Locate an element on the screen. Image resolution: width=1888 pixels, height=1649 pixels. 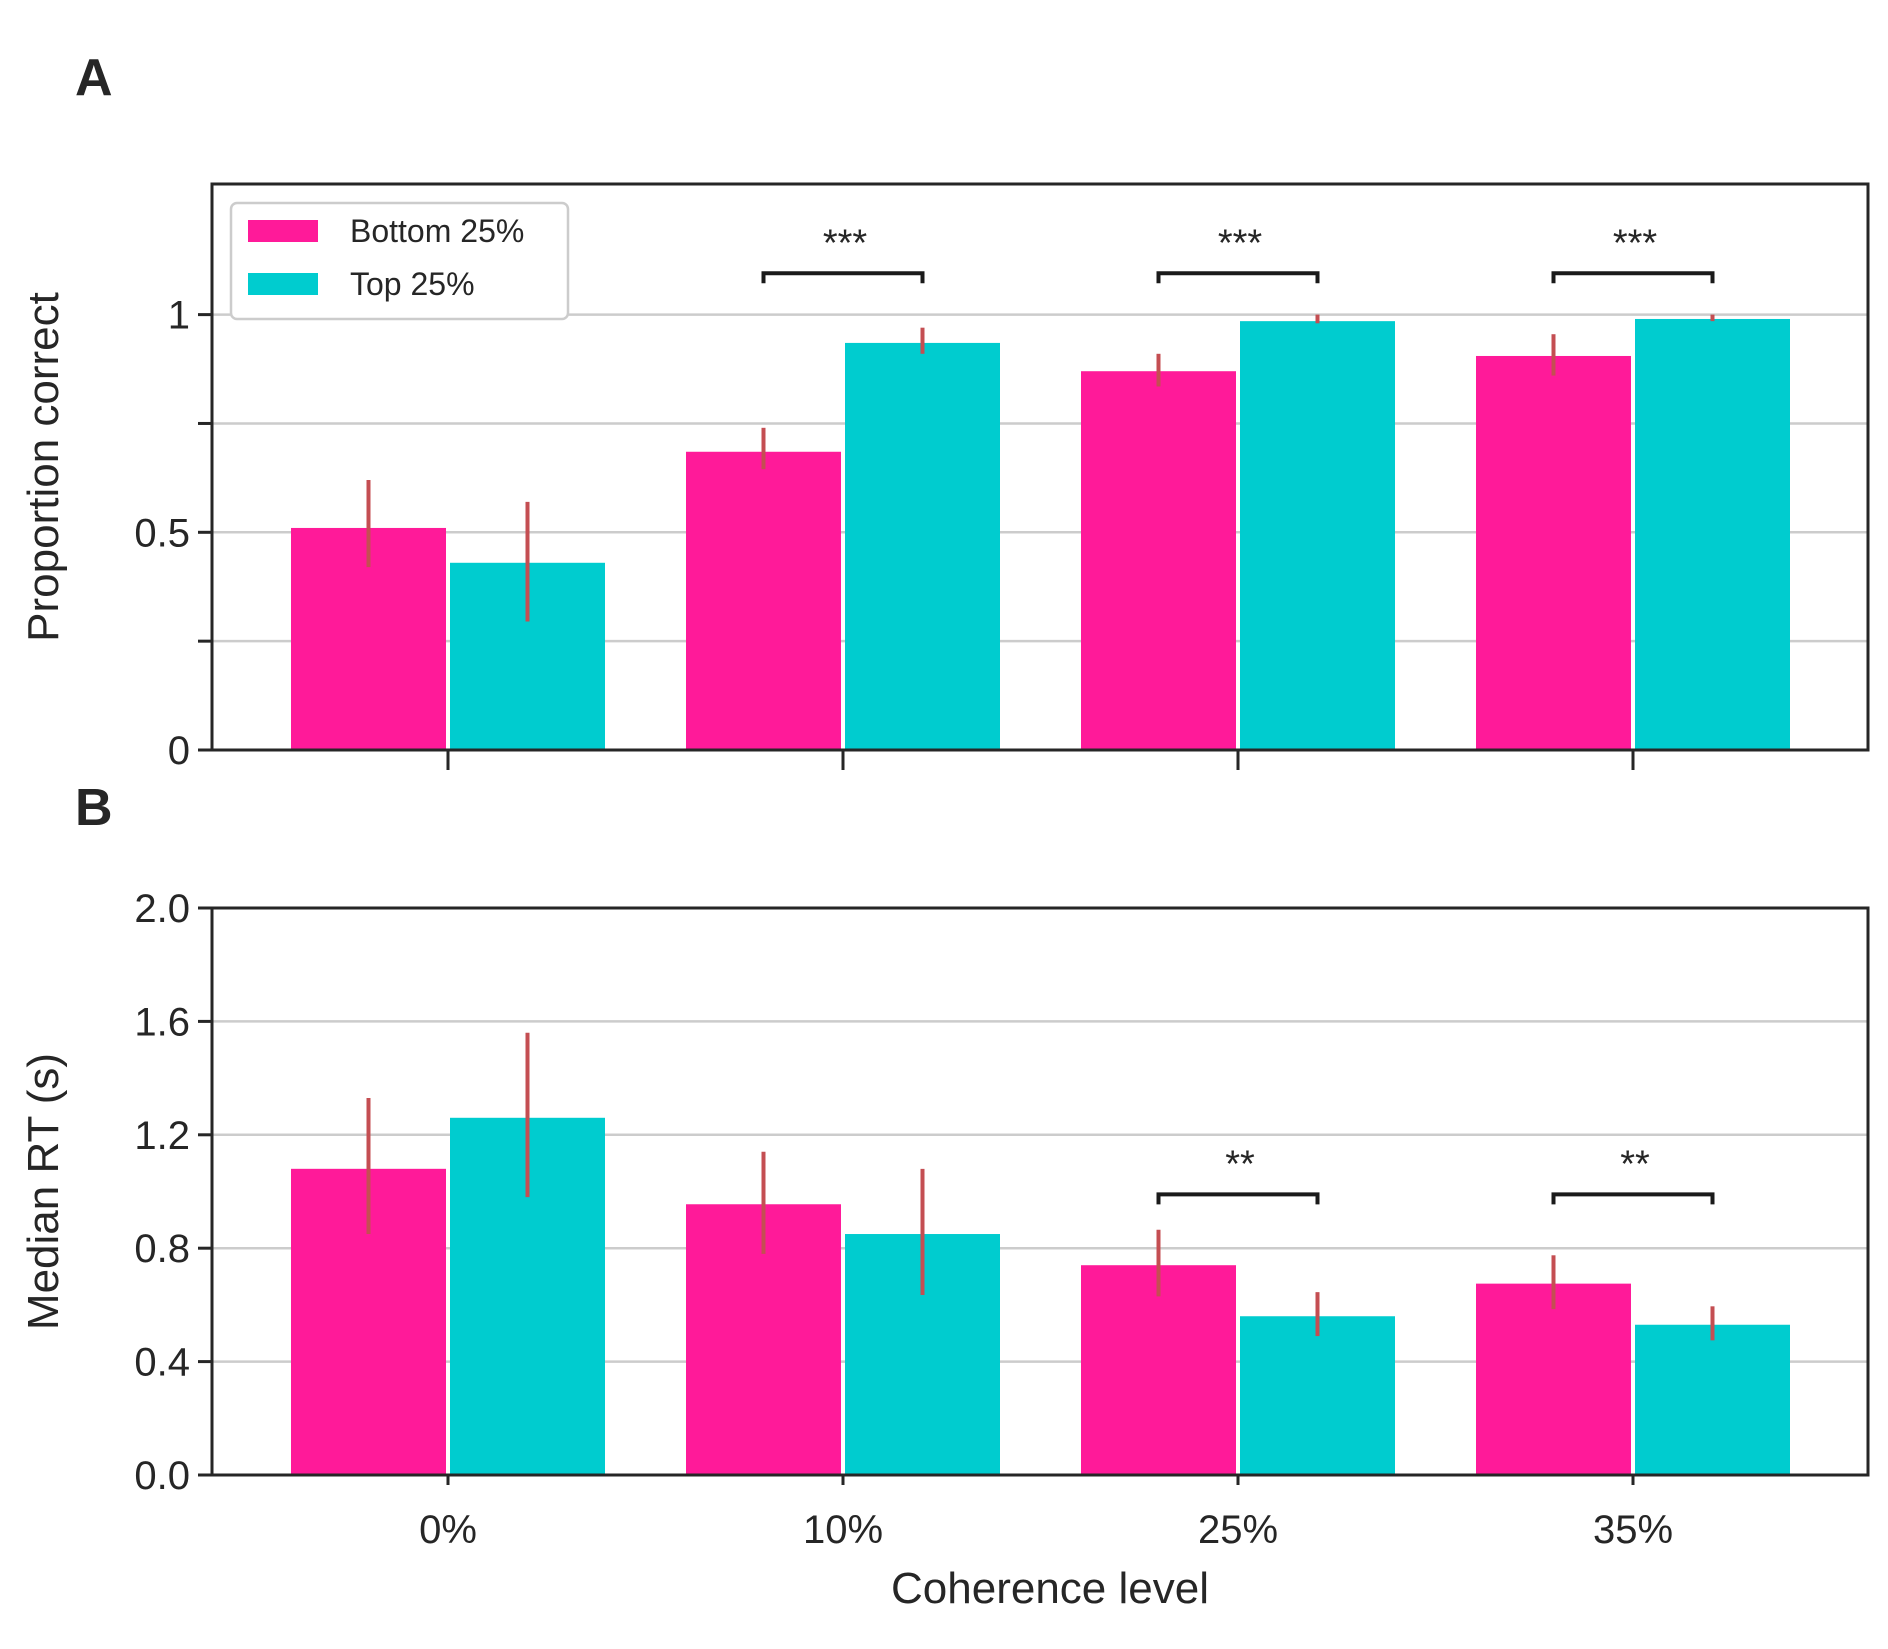
x-tick-label: 25% is located at coordinates (1238, 1530).